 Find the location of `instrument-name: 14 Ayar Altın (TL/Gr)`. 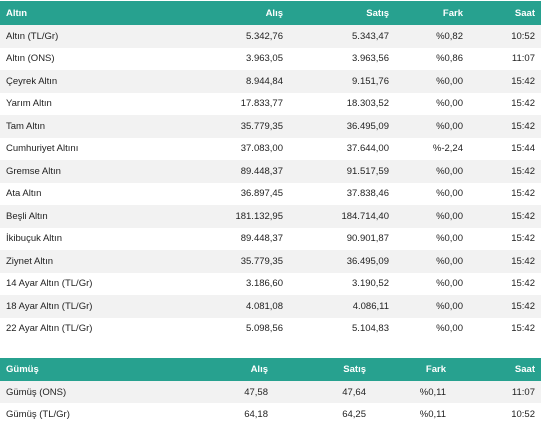

instrument-name: 14 Ayar Altın (TL/Gr) is located at coordinates (75, 283).